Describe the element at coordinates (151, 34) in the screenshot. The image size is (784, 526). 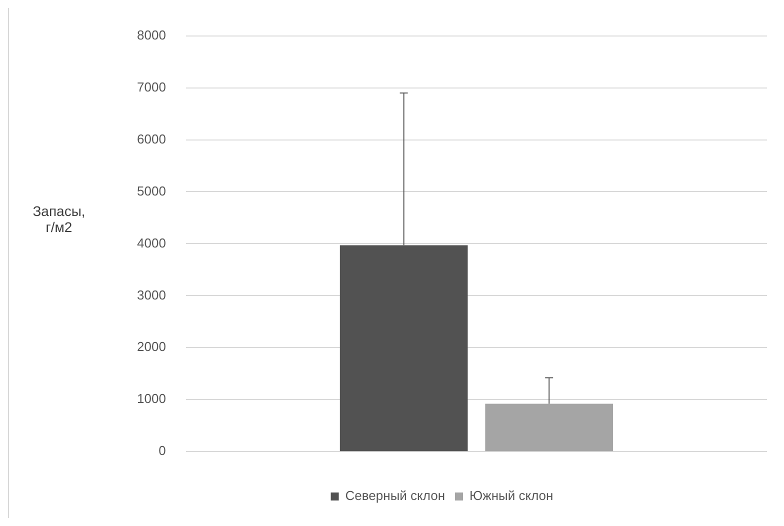
I see `y-tick-label: 8000` at that location.